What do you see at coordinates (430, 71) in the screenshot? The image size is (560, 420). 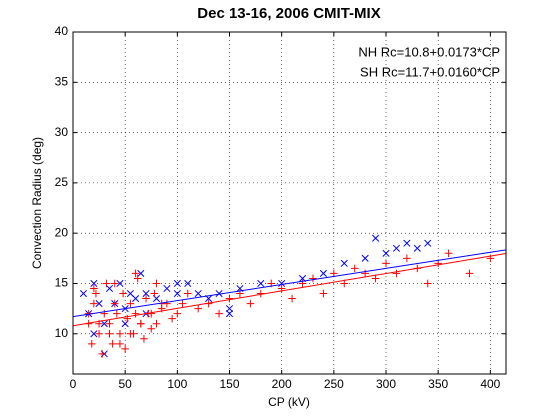 I see `annotation: SH Rc=11.7+0.0160*CP` at bounding box center [430, 71].